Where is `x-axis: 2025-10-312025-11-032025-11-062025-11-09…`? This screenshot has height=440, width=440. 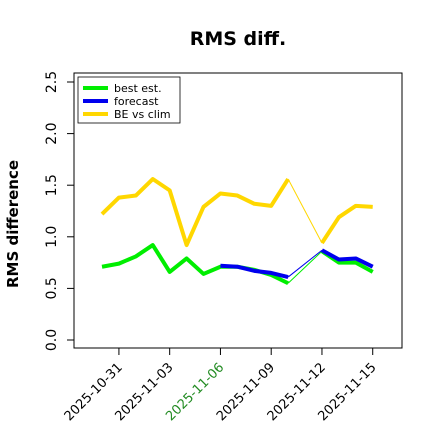 x-axis: 2025-10-312025-11-032025-11-062025-11-09… is located at coordinates (221, 385).